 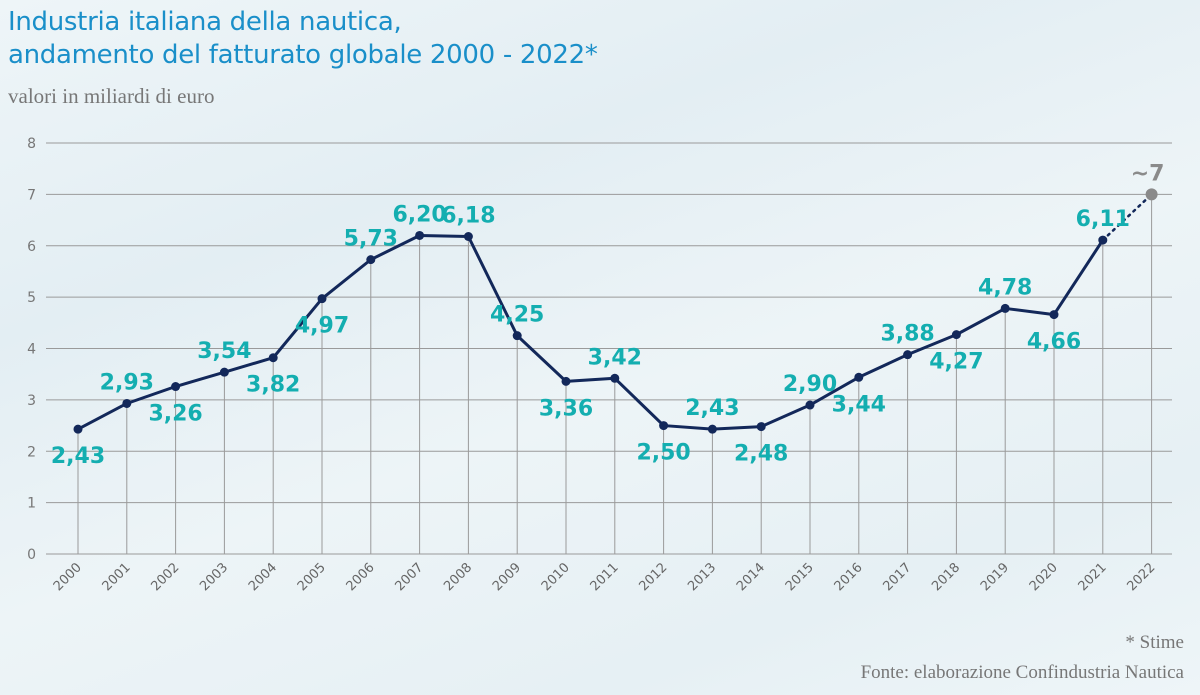 I want to click on data-label-2013: 2,43, so click(x=712, y=408).